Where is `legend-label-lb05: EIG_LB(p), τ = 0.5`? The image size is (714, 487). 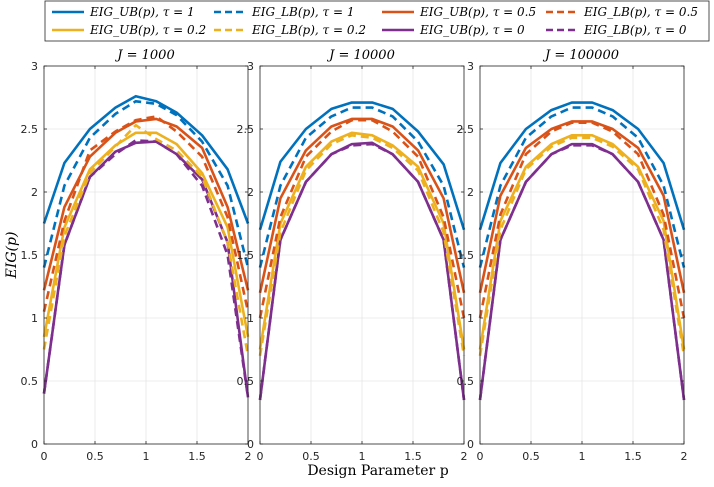 legend-label-lb05: EIG_LB(p), τ = 0.5 is located at coordinates (640, 12).